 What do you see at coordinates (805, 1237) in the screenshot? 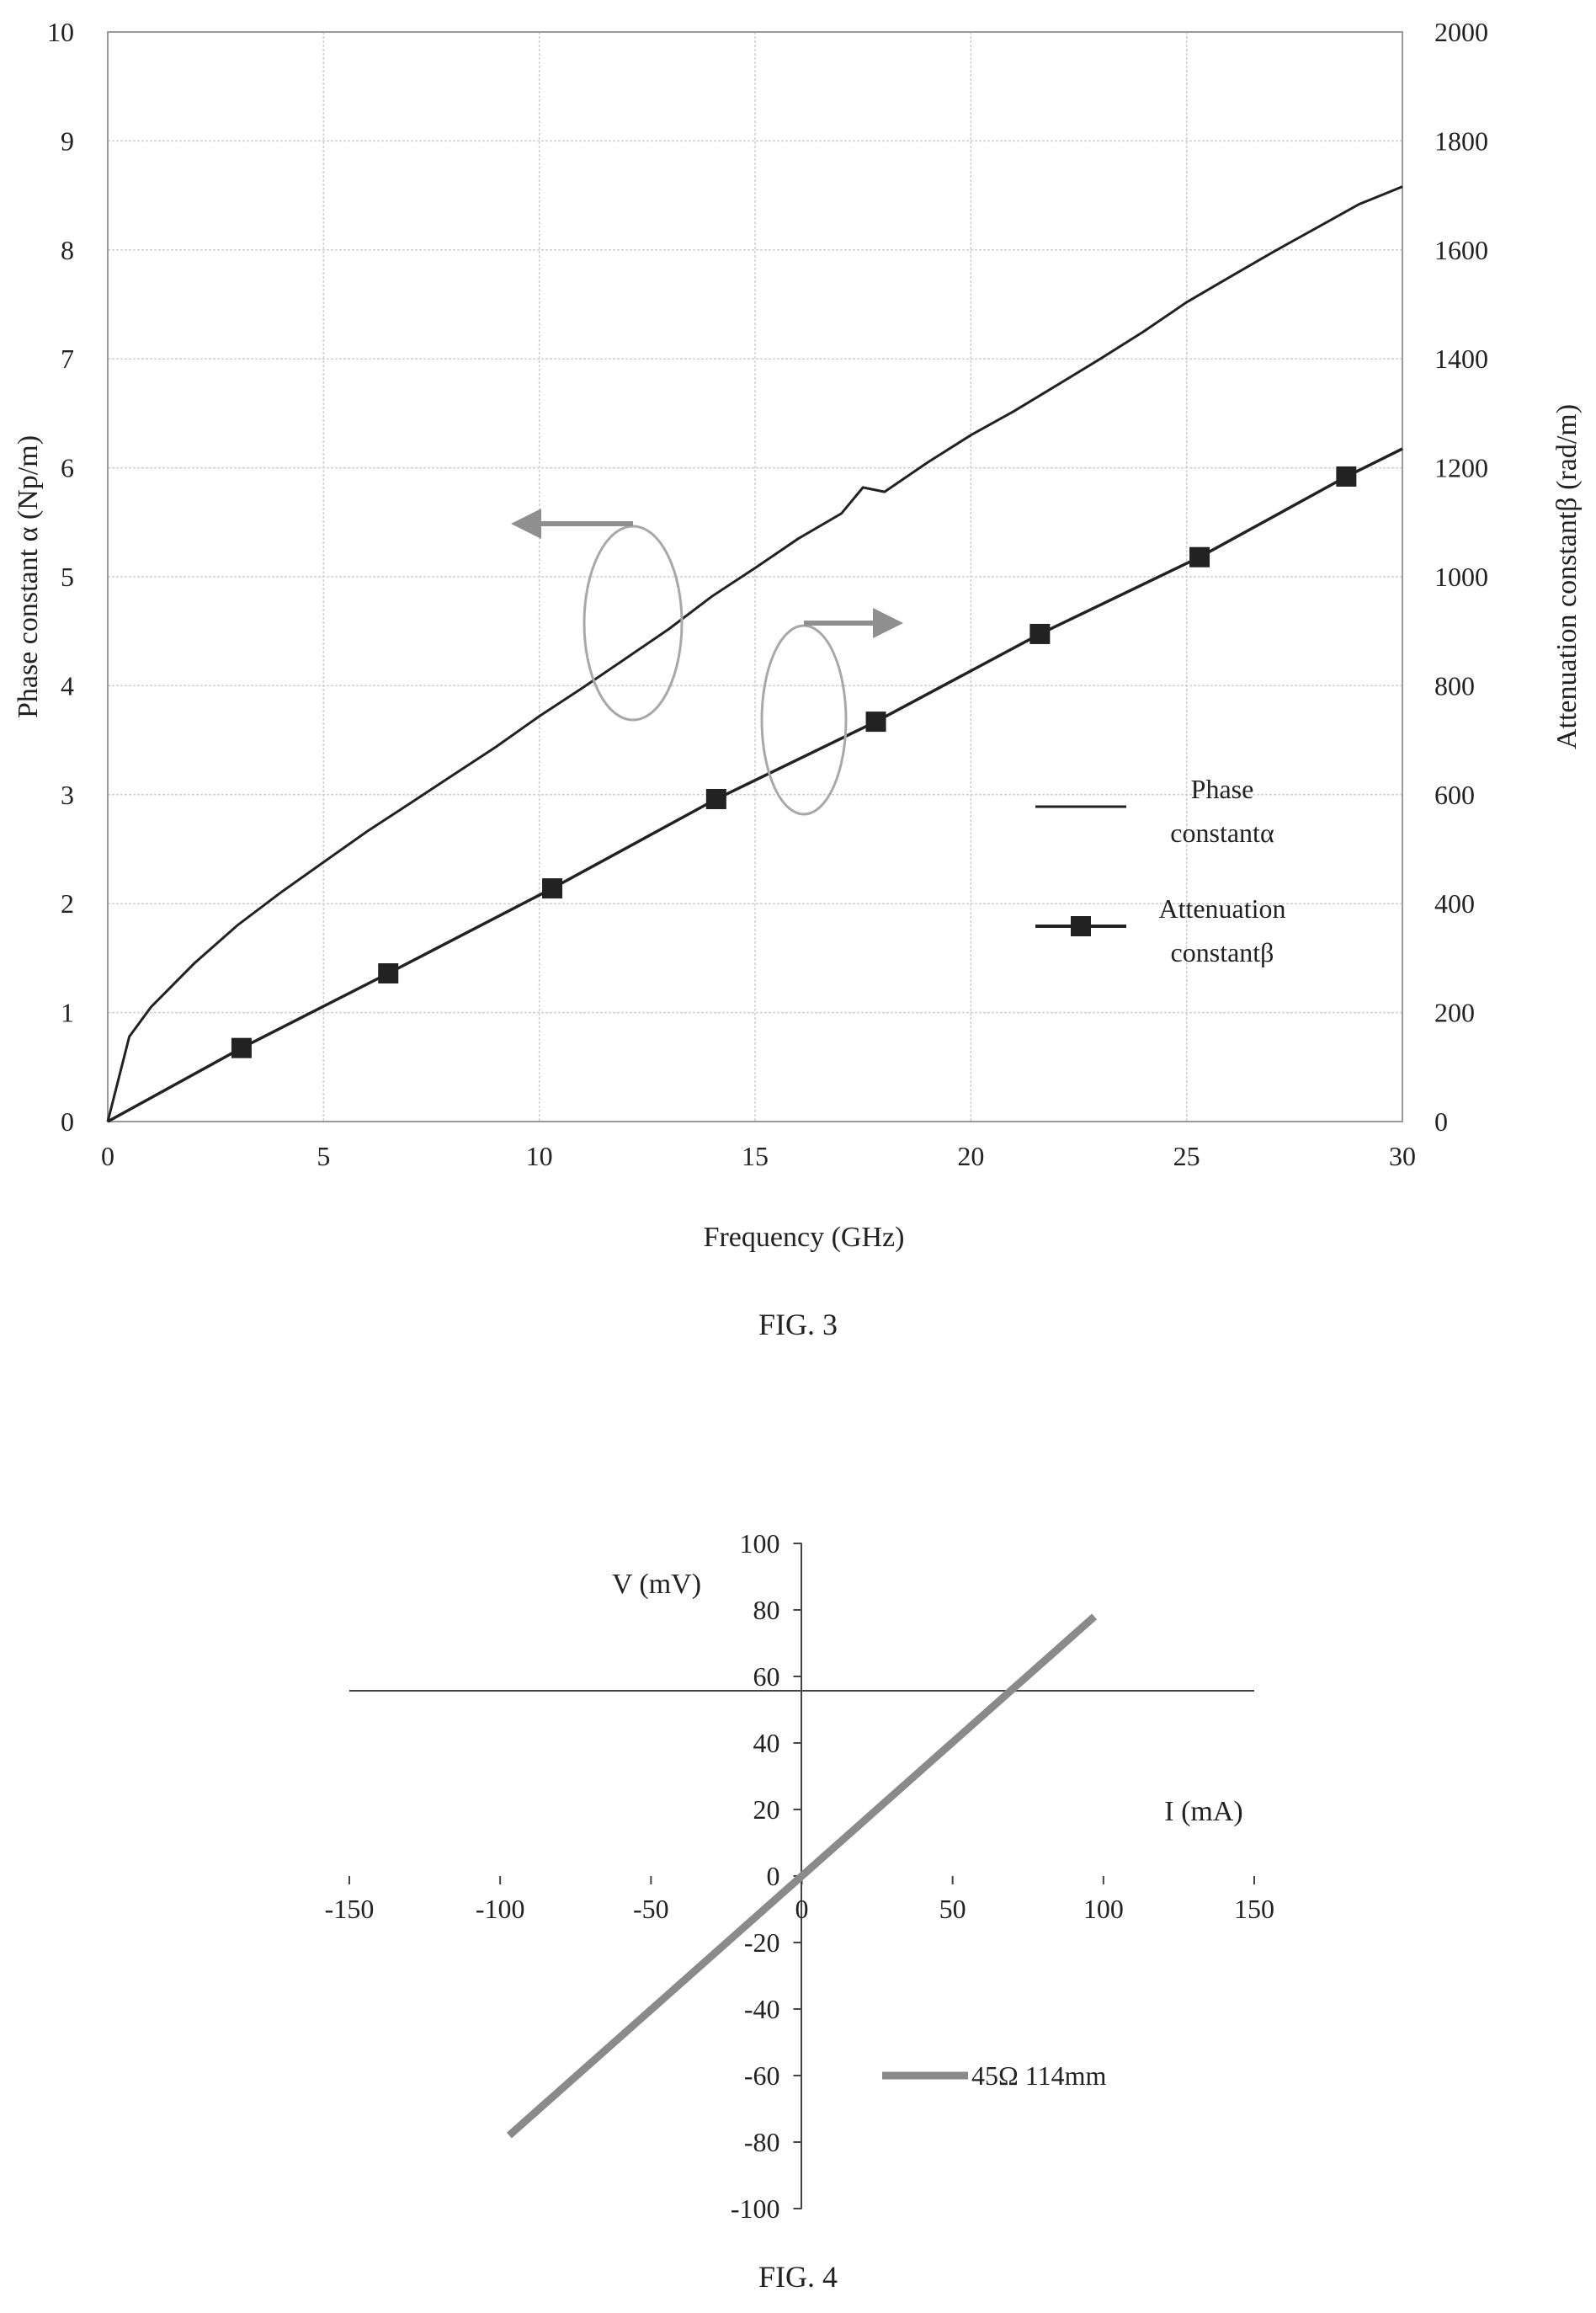
I see `fig3-x-axis-label: Frequency (GHz)` at bounding box center [805, 1237].